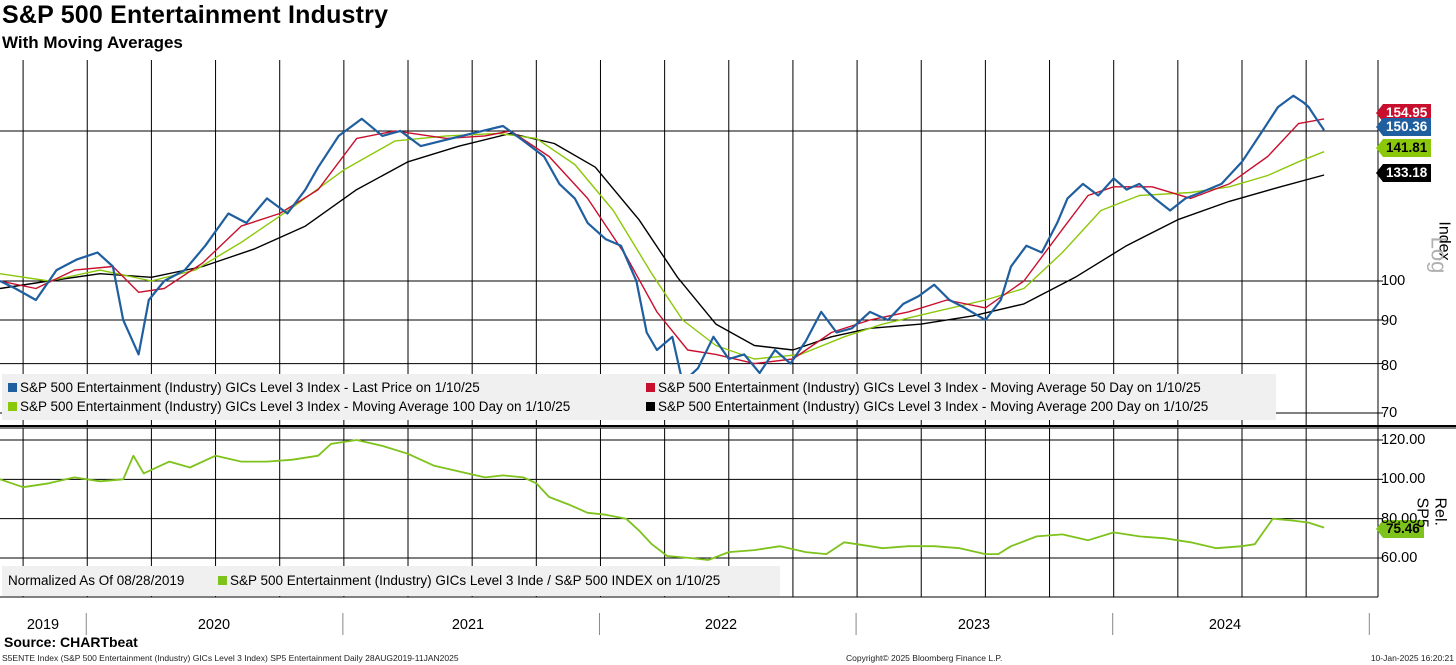  Describe the element at coordinates (1403, 148) in the screenshot. I see `tag-ma100: 141.81` at that location.